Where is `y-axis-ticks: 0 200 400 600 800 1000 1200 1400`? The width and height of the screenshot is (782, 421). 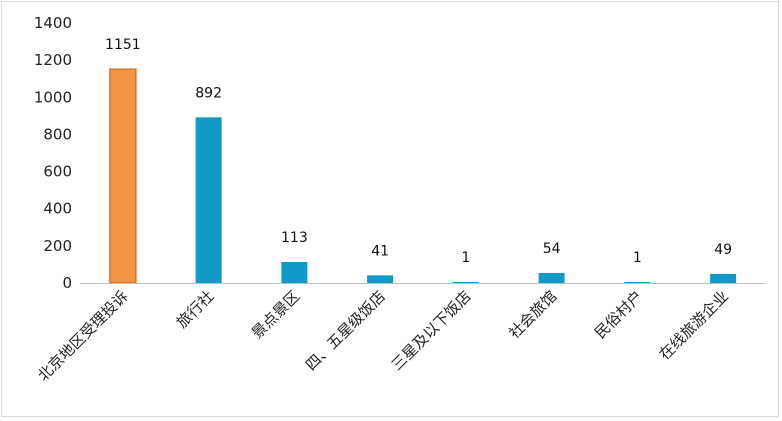 y-axis-ticks: 0 200 400 600 800 1000 1200 1400 is located at coordinates (53, 153).